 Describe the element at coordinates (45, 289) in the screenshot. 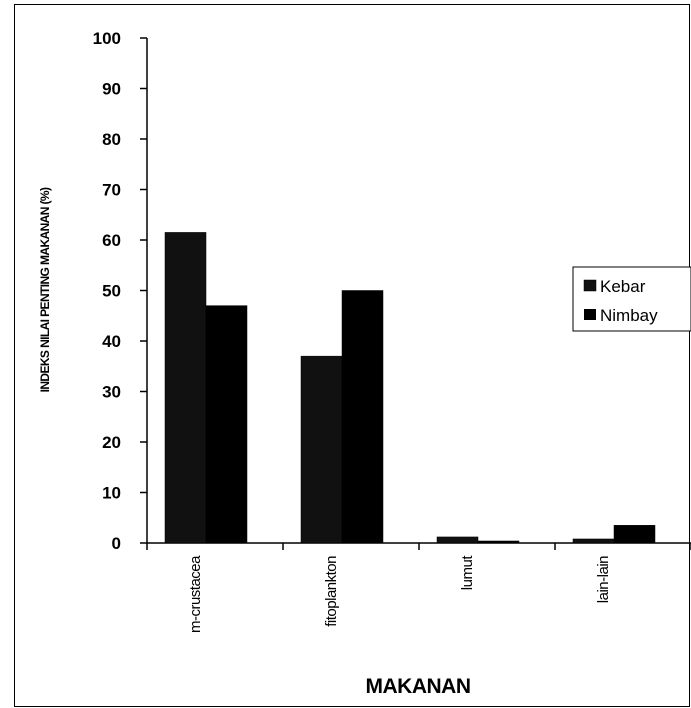

I see `y-axis-title: INDEKS NILAI PENTING MAKANAN (%)` at that location.